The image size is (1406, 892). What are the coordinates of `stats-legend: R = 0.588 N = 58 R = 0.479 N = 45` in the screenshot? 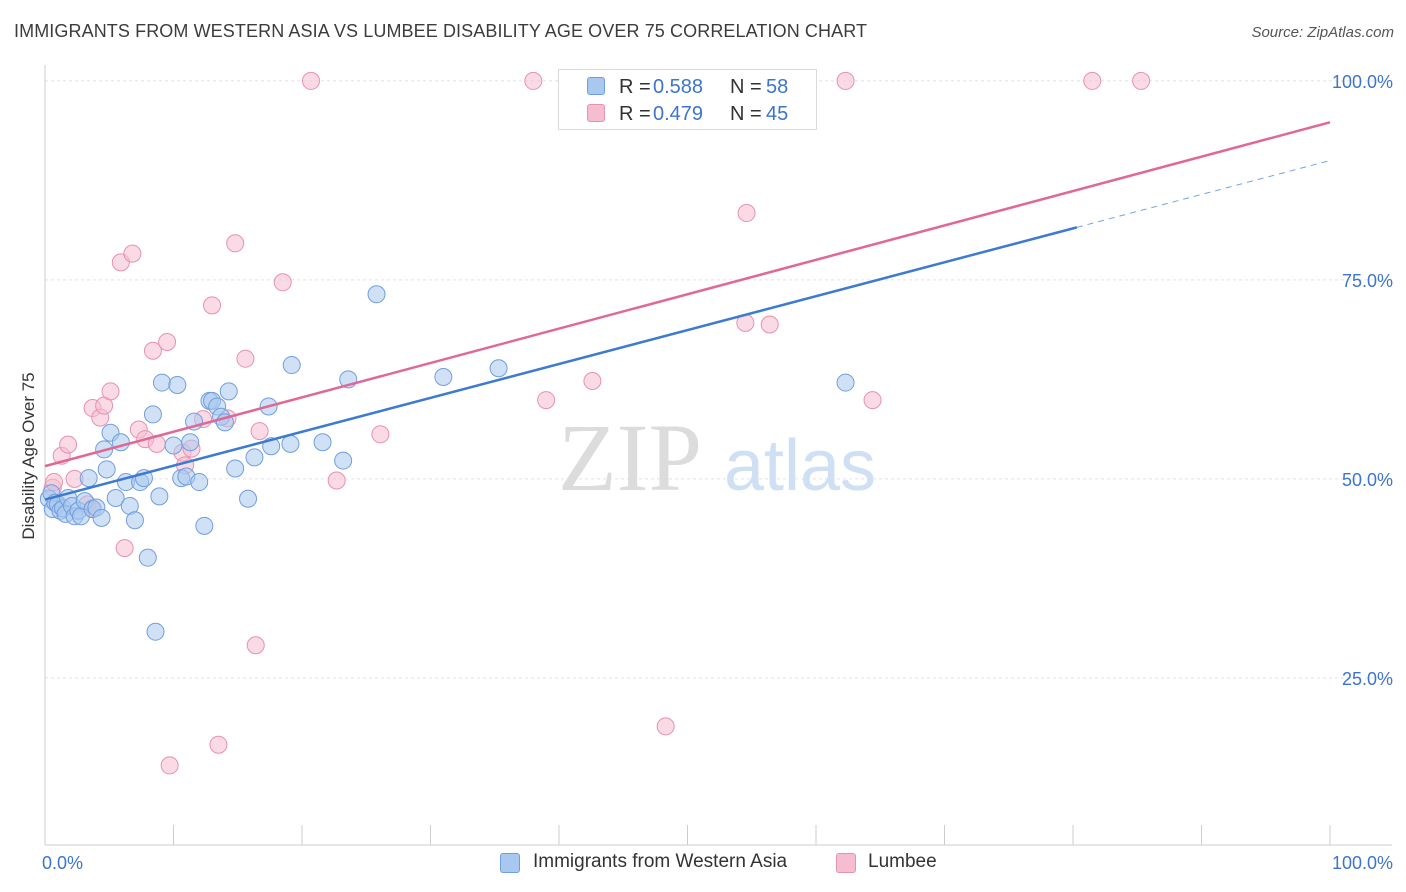 It's located at (687, 99).